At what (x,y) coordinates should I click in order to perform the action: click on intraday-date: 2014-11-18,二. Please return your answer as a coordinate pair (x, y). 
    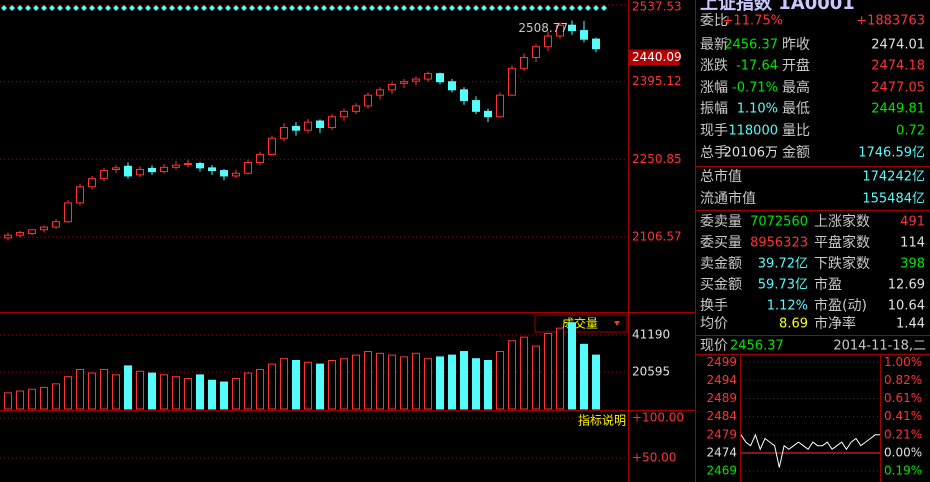
    Looking at the image, I should click on (879, 346).